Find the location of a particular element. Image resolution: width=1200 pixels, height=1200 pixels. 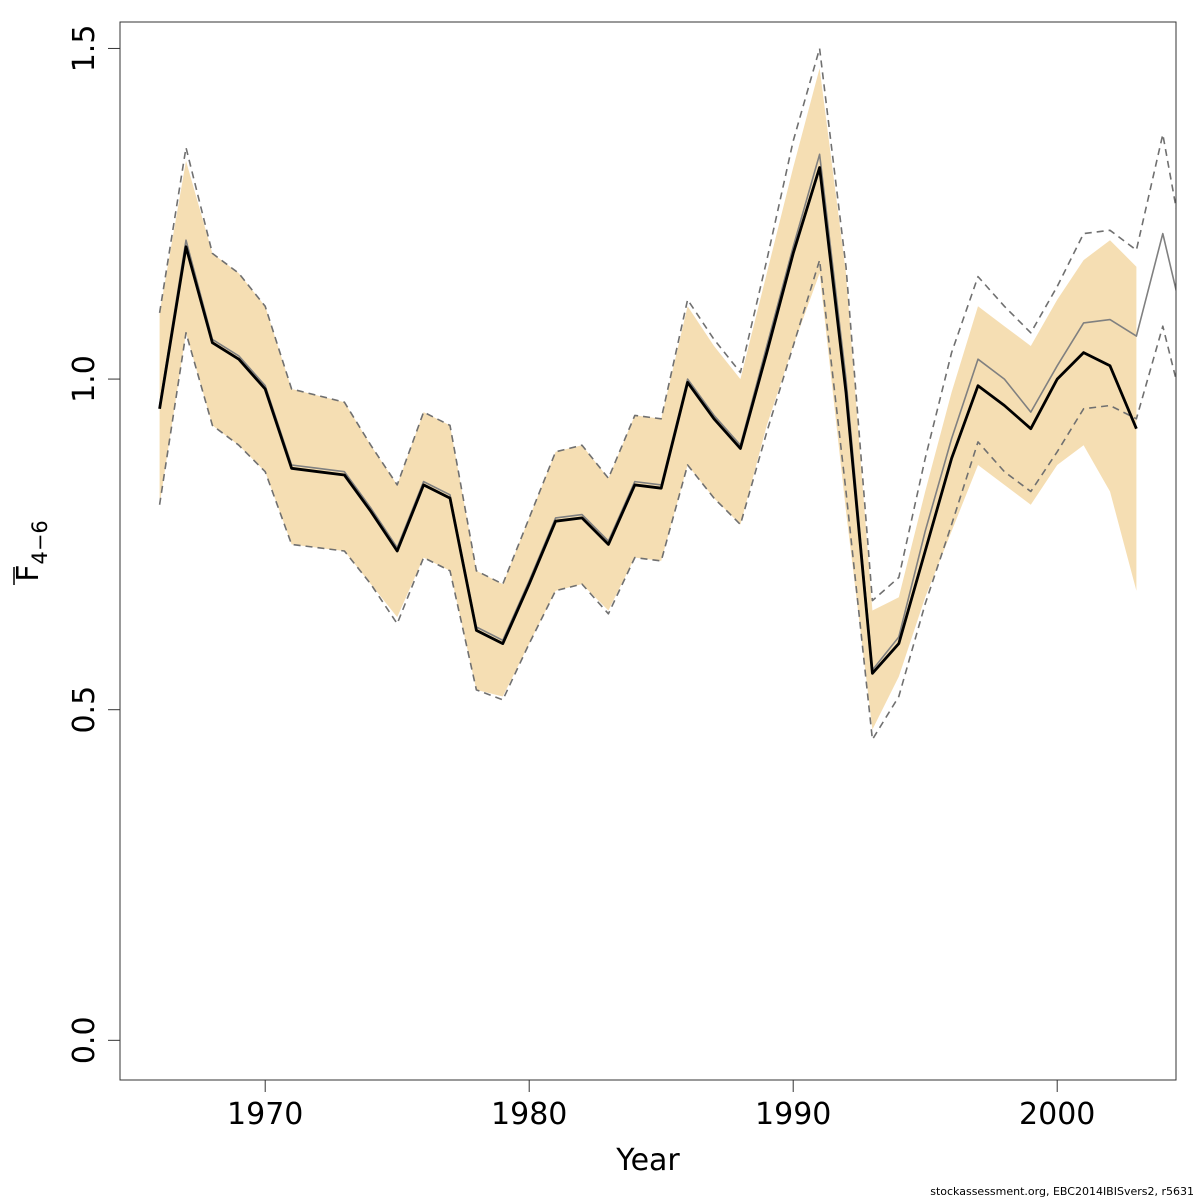

y-axis-title-sub: 4−6 is located at coordinates (40, 542).